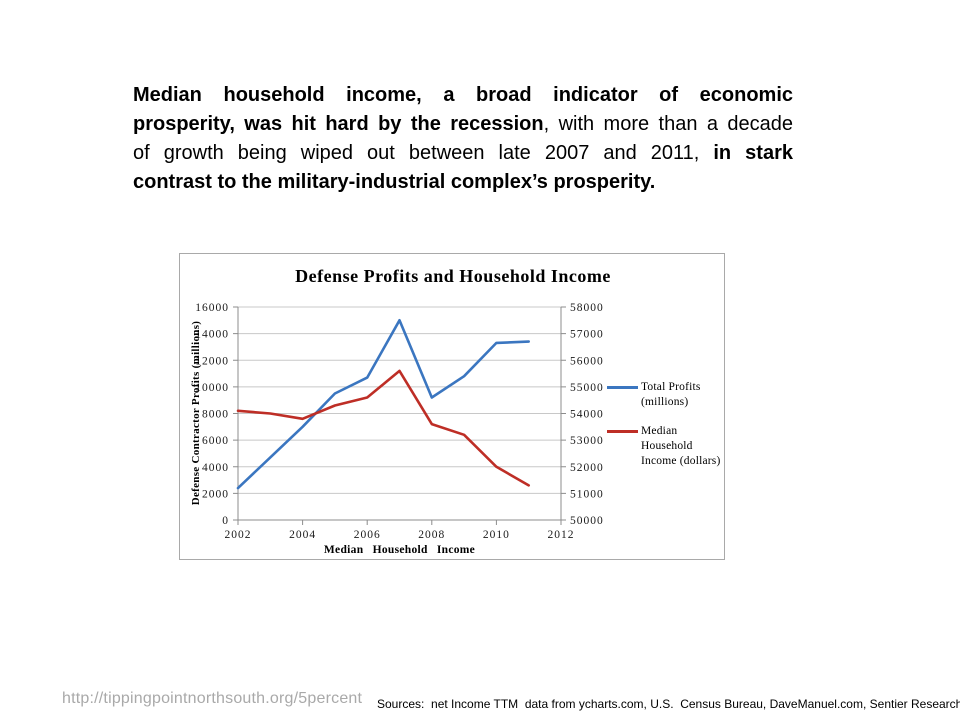 The image size is (960, 720). I want to click on left-axis-tick-label: 0, so click(225, 521).